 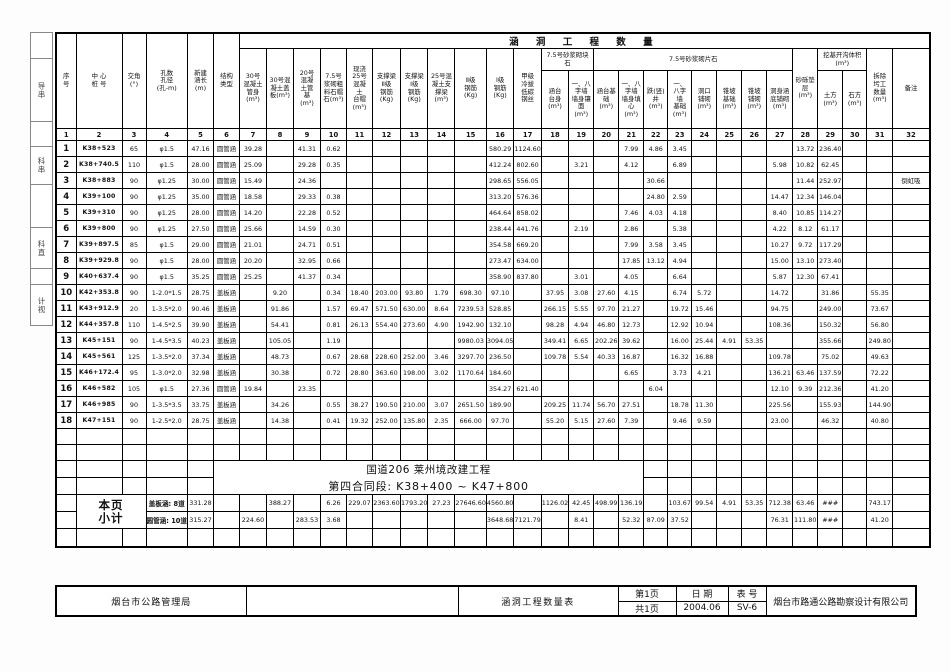 What do you see at coordinates (66, 372) in the screenshot?
I see `data-cell: 15` at bounding box center [66, 372].